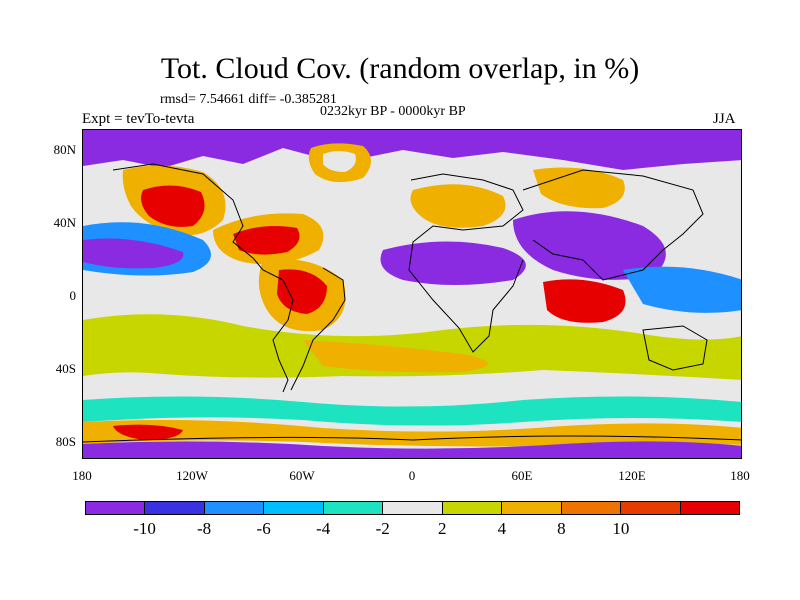  I want to click on lon-tick-180-left: 180, so click(82, 475).